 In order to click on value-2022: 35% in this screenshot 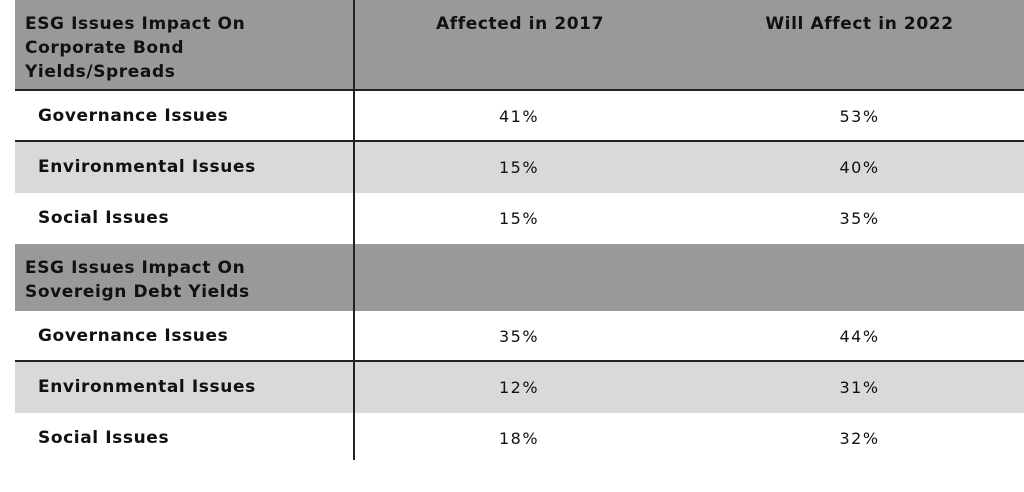, I will do `click(859, 218)`.